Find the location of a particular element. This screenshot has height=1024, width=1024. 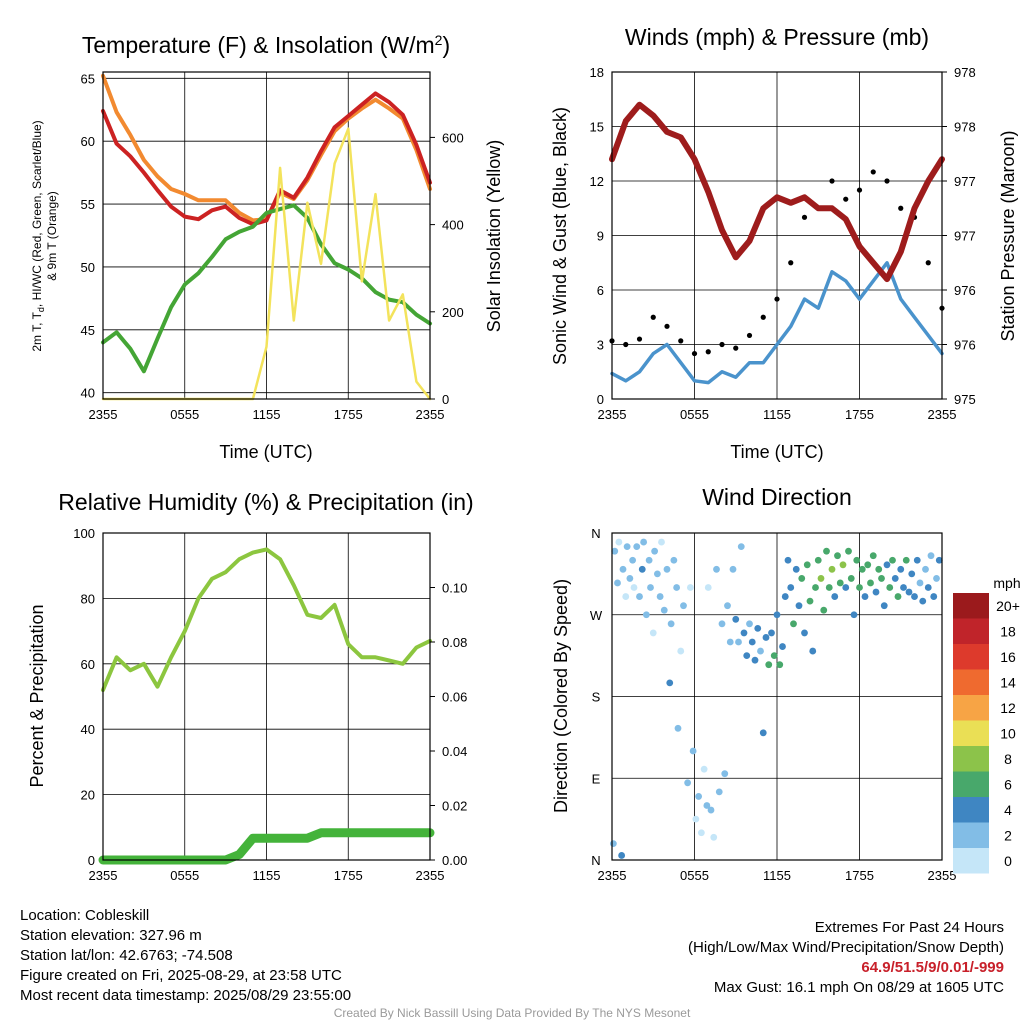

y-tick-label: 60 is located at coordinates (88, 141).